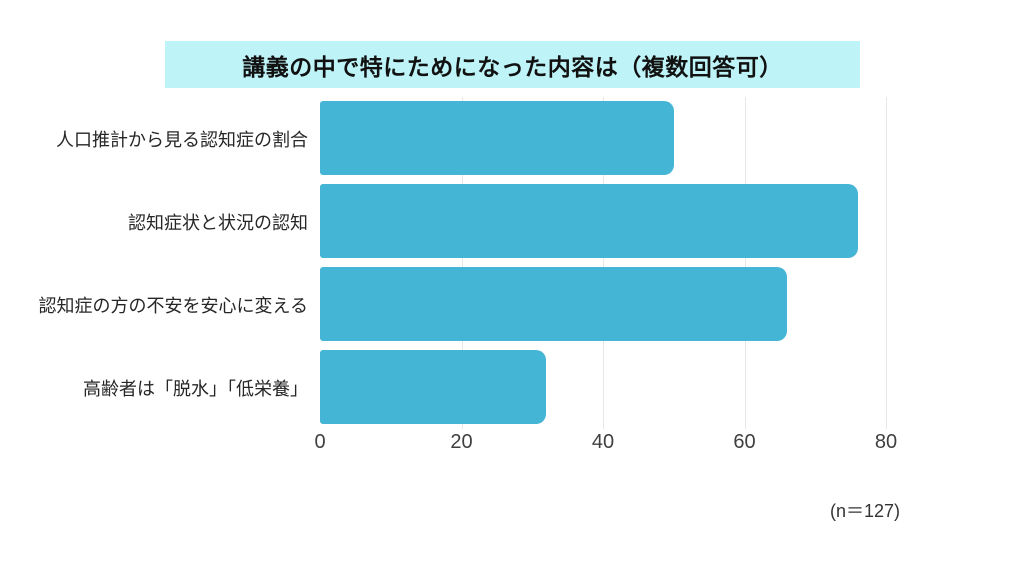 The height and width of the screenshot is (576, 1024). What do you see at coordinates (512, 64) in the screenshot?
I see `chart-title: 講義の中で特にためになった内容は（複数回答可）` at bounding box center [512, 64].